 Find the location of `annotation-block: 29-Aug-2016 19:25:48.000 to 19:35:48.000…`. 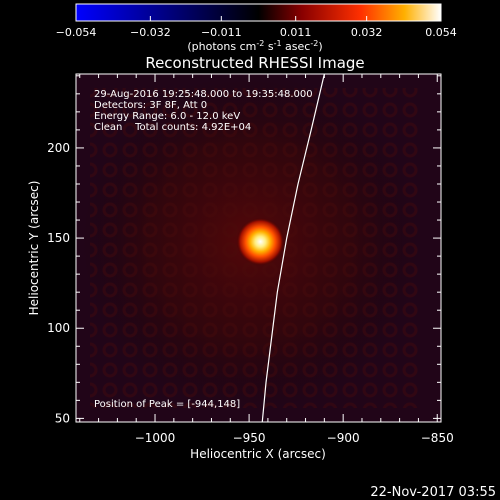

annotation-block: 29-Aug-2016 19:25:48.000 to 19:35:48.000… is located at coordinates (203, 111).